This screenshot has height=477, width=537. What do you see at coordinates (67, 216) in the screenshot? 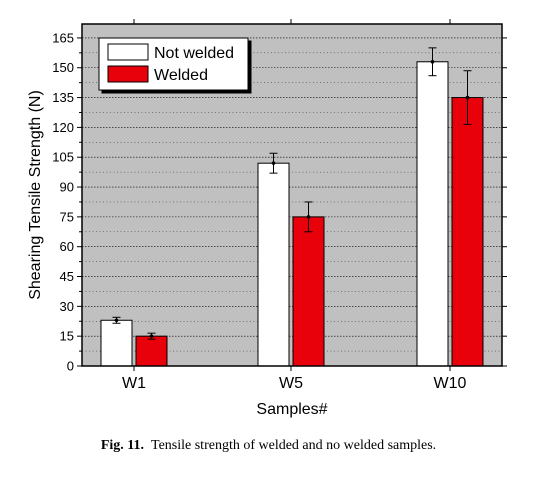
I see `y-tick-label: 75` at bounding box center [67, 216].